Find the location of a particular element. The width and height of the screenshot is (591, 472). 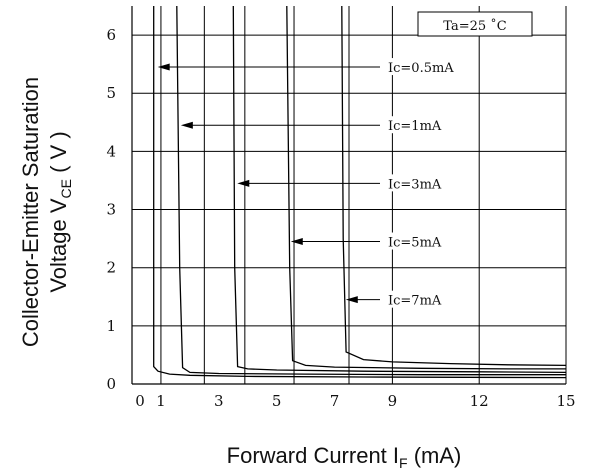

condition-box is located at coordinates (475, 24).